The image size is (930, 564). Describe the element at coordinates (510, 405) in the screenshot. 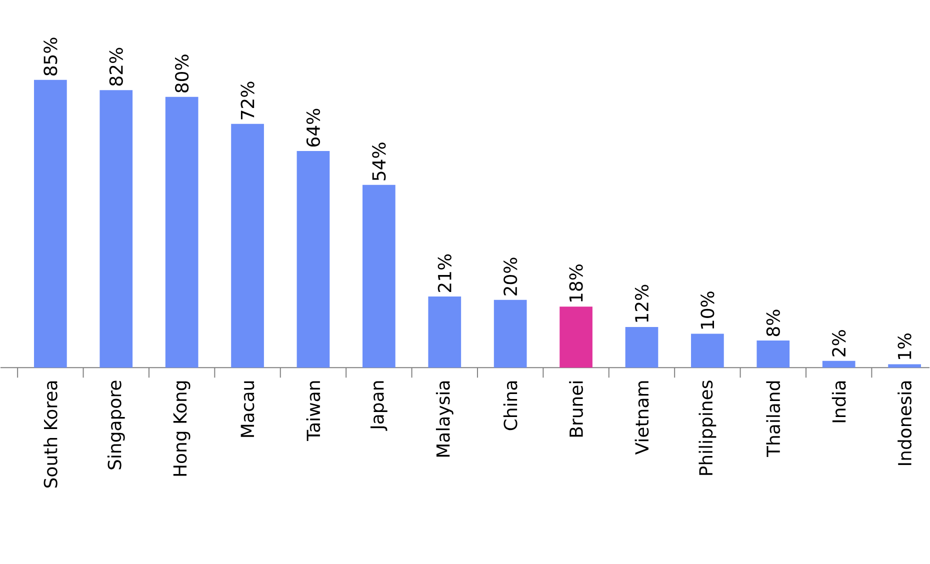

I see `x-tick-label: China` at that location.